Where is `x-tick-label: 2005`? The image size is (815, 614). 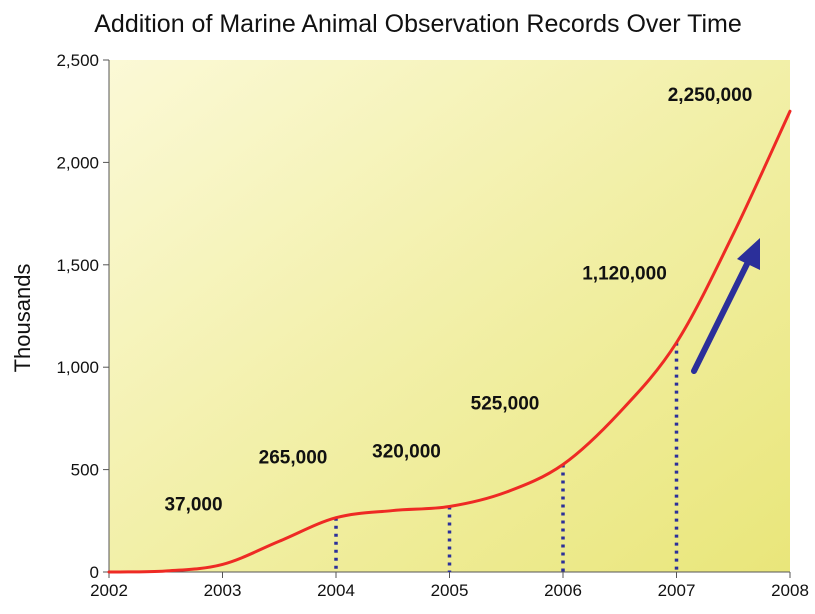 x-tick-label: 2005 is located at coordinates (450, 590).